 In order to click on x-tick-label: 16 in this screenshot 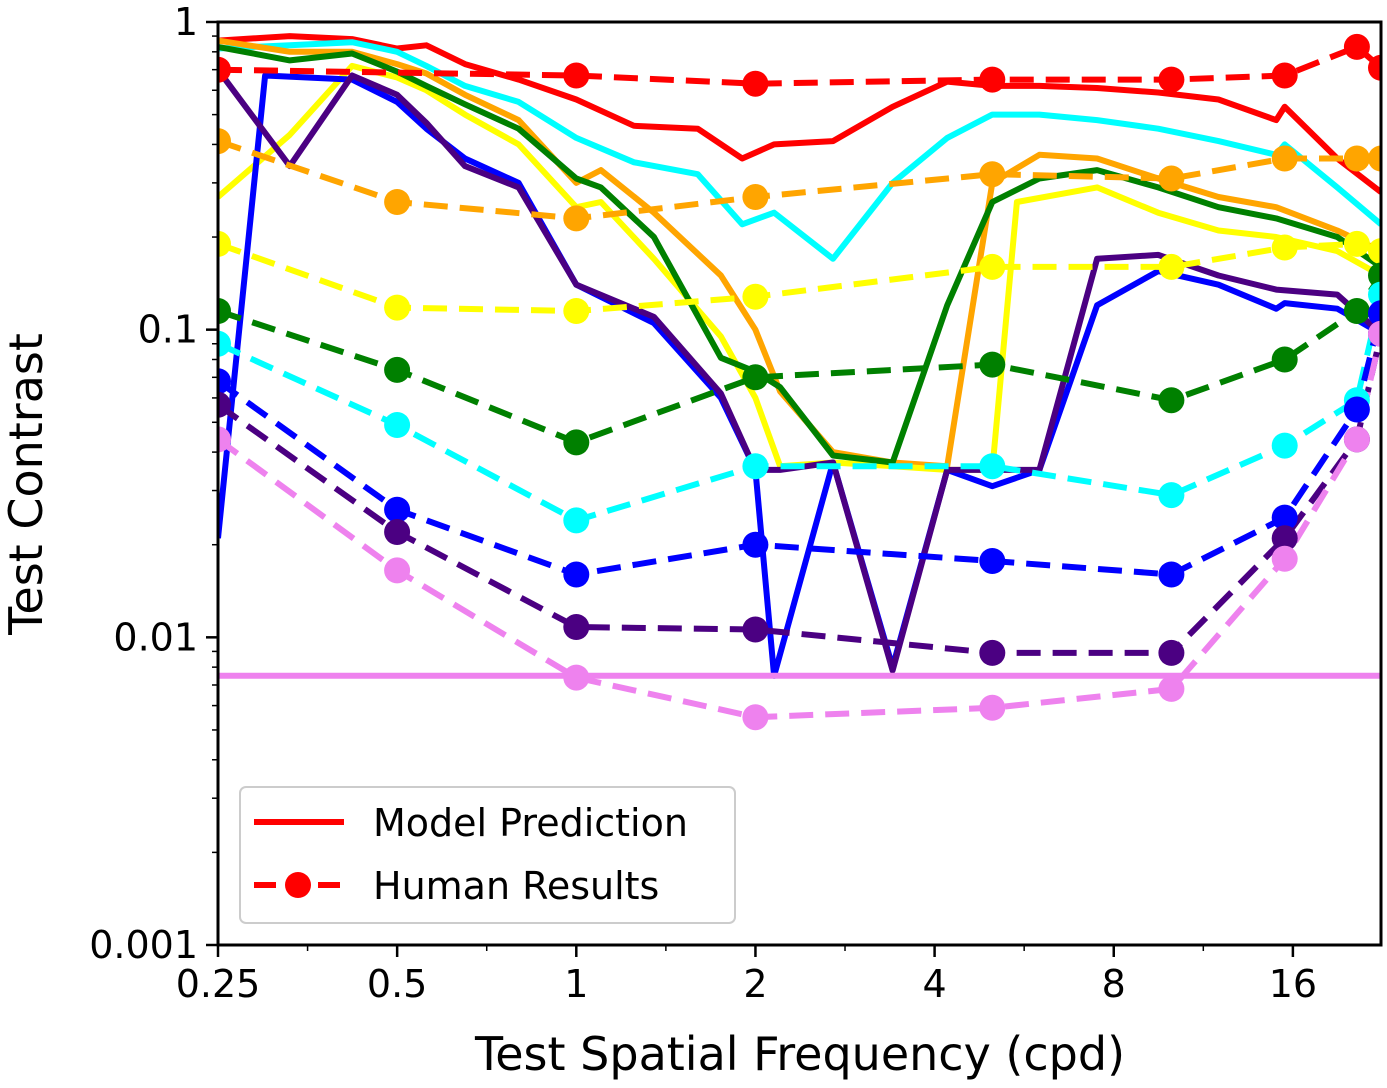, I will do `click(1293, 984)`.